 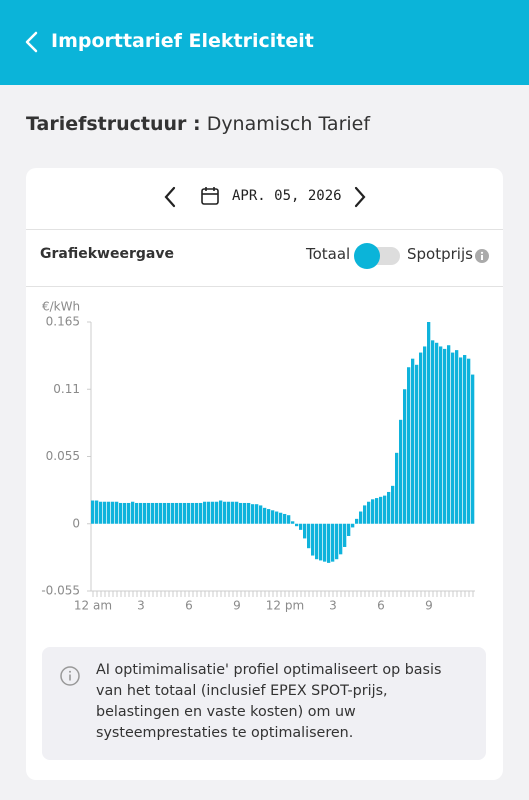 What do you see at coordinates (107, 254) in the screenshot?
I see `view-label: Grafiekweergave` at bounding box center [107, 254].